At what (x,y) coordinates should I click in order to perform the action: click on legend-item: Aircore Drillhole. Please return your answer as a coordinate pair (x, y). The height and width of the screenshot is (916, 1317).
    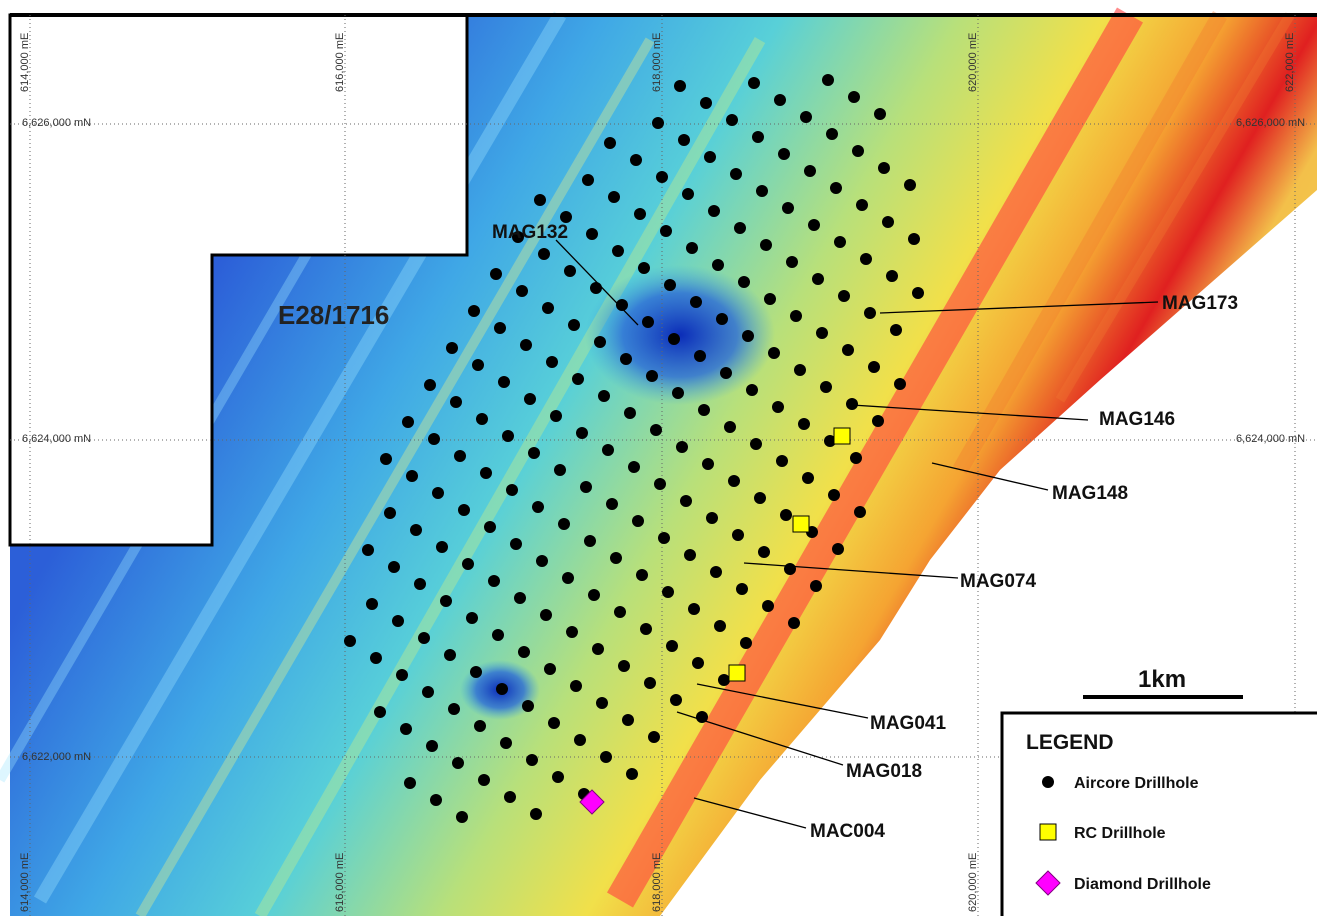
    Looking at the image, I should click on (1136, 783).